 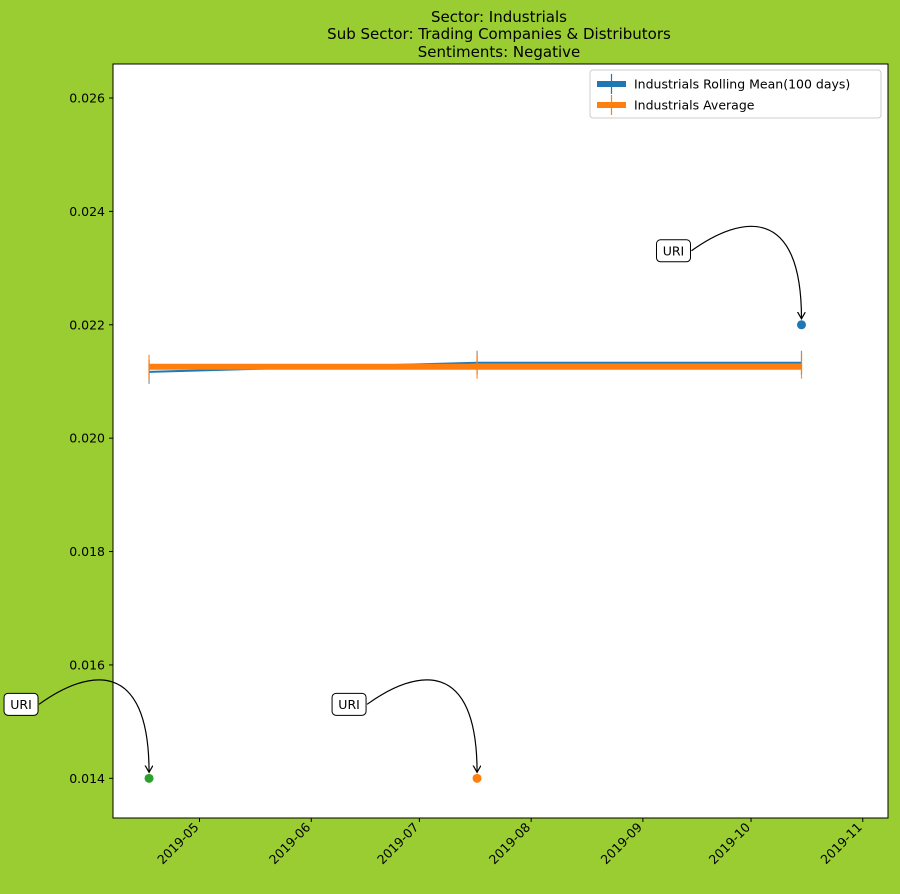 I want to click on title-line-3: Sentiments: Negative, so click(x=499, y=52).